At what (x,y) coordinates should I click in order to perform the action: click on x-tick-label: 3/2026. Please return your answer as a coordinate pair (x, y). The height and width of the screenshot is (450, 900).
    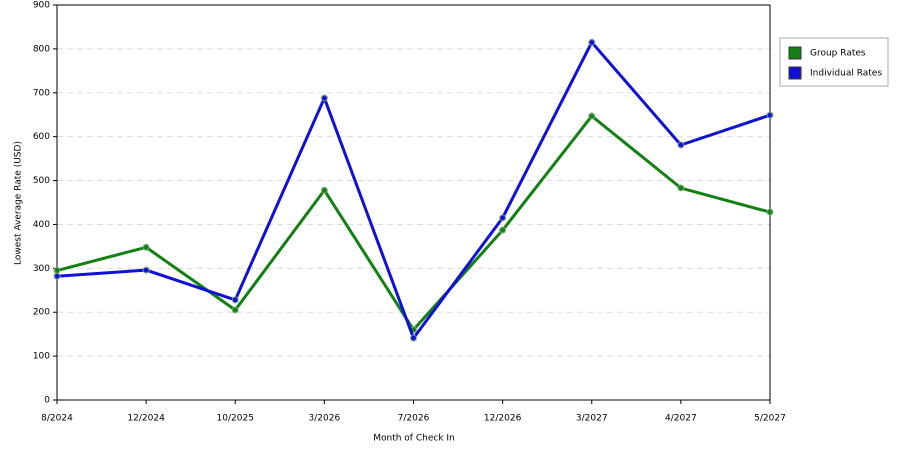
    Looking at the image, I should click on (325, 419).